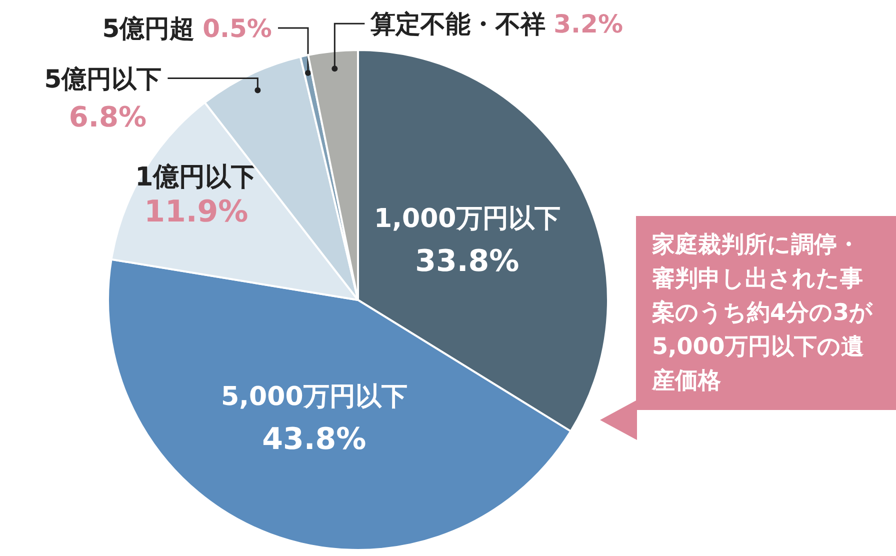 Image resolution: width=896 pixels, height=556 pixels. Describe the element at coordinates (458, 24) in the screenshot. I see `slice-label: 算定不能・不祥` at that location.